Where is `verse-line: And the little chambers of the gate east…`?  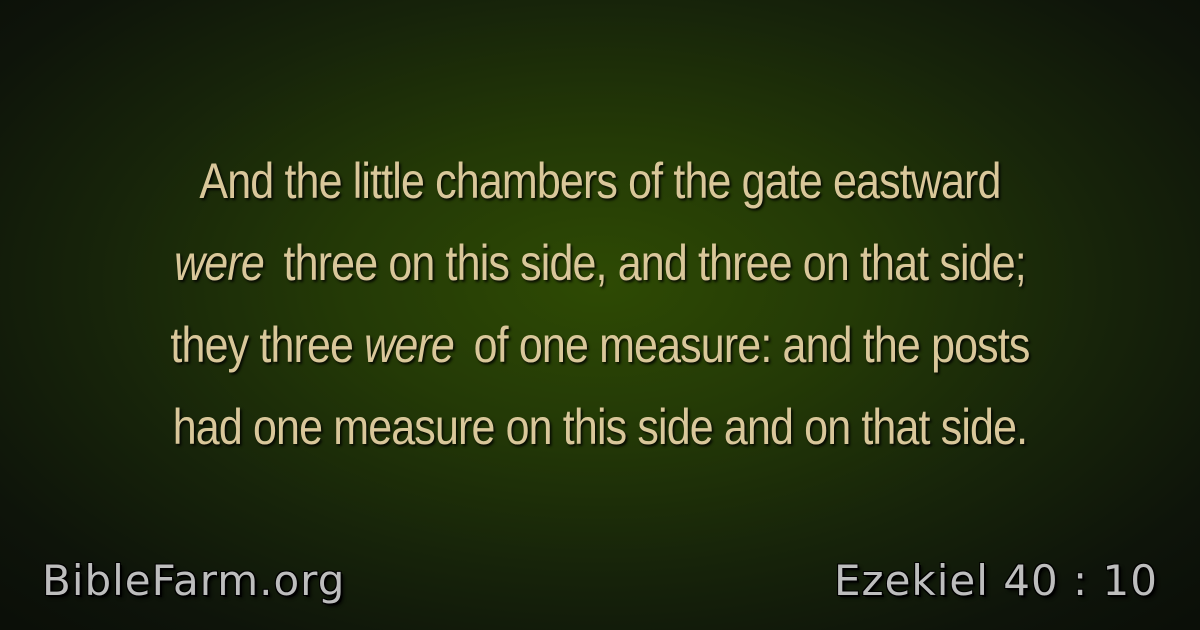 verse-line: And the little chambers of the gate east… is located at coordinates (600, 181).